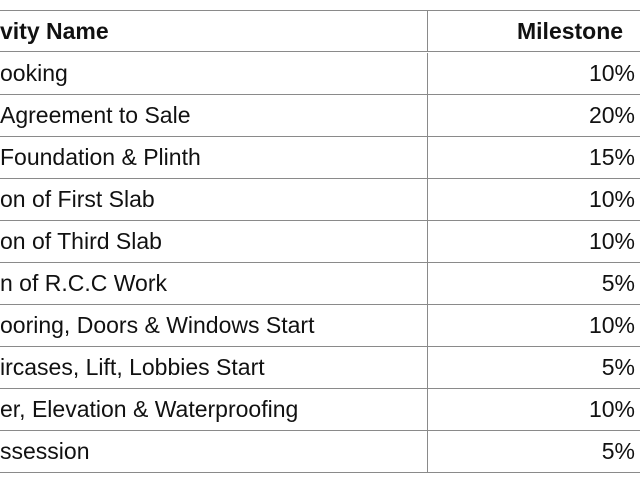 Image resolution: width=640 pixels, height=480 pixels. I want to click on header-cell: vity Name, so click(214, 31).